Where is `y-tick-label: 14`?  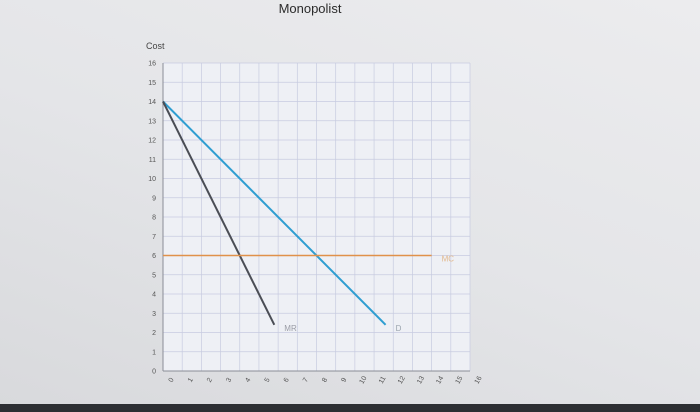
y-tick-label: 14 is located at coordinates (152, 102).